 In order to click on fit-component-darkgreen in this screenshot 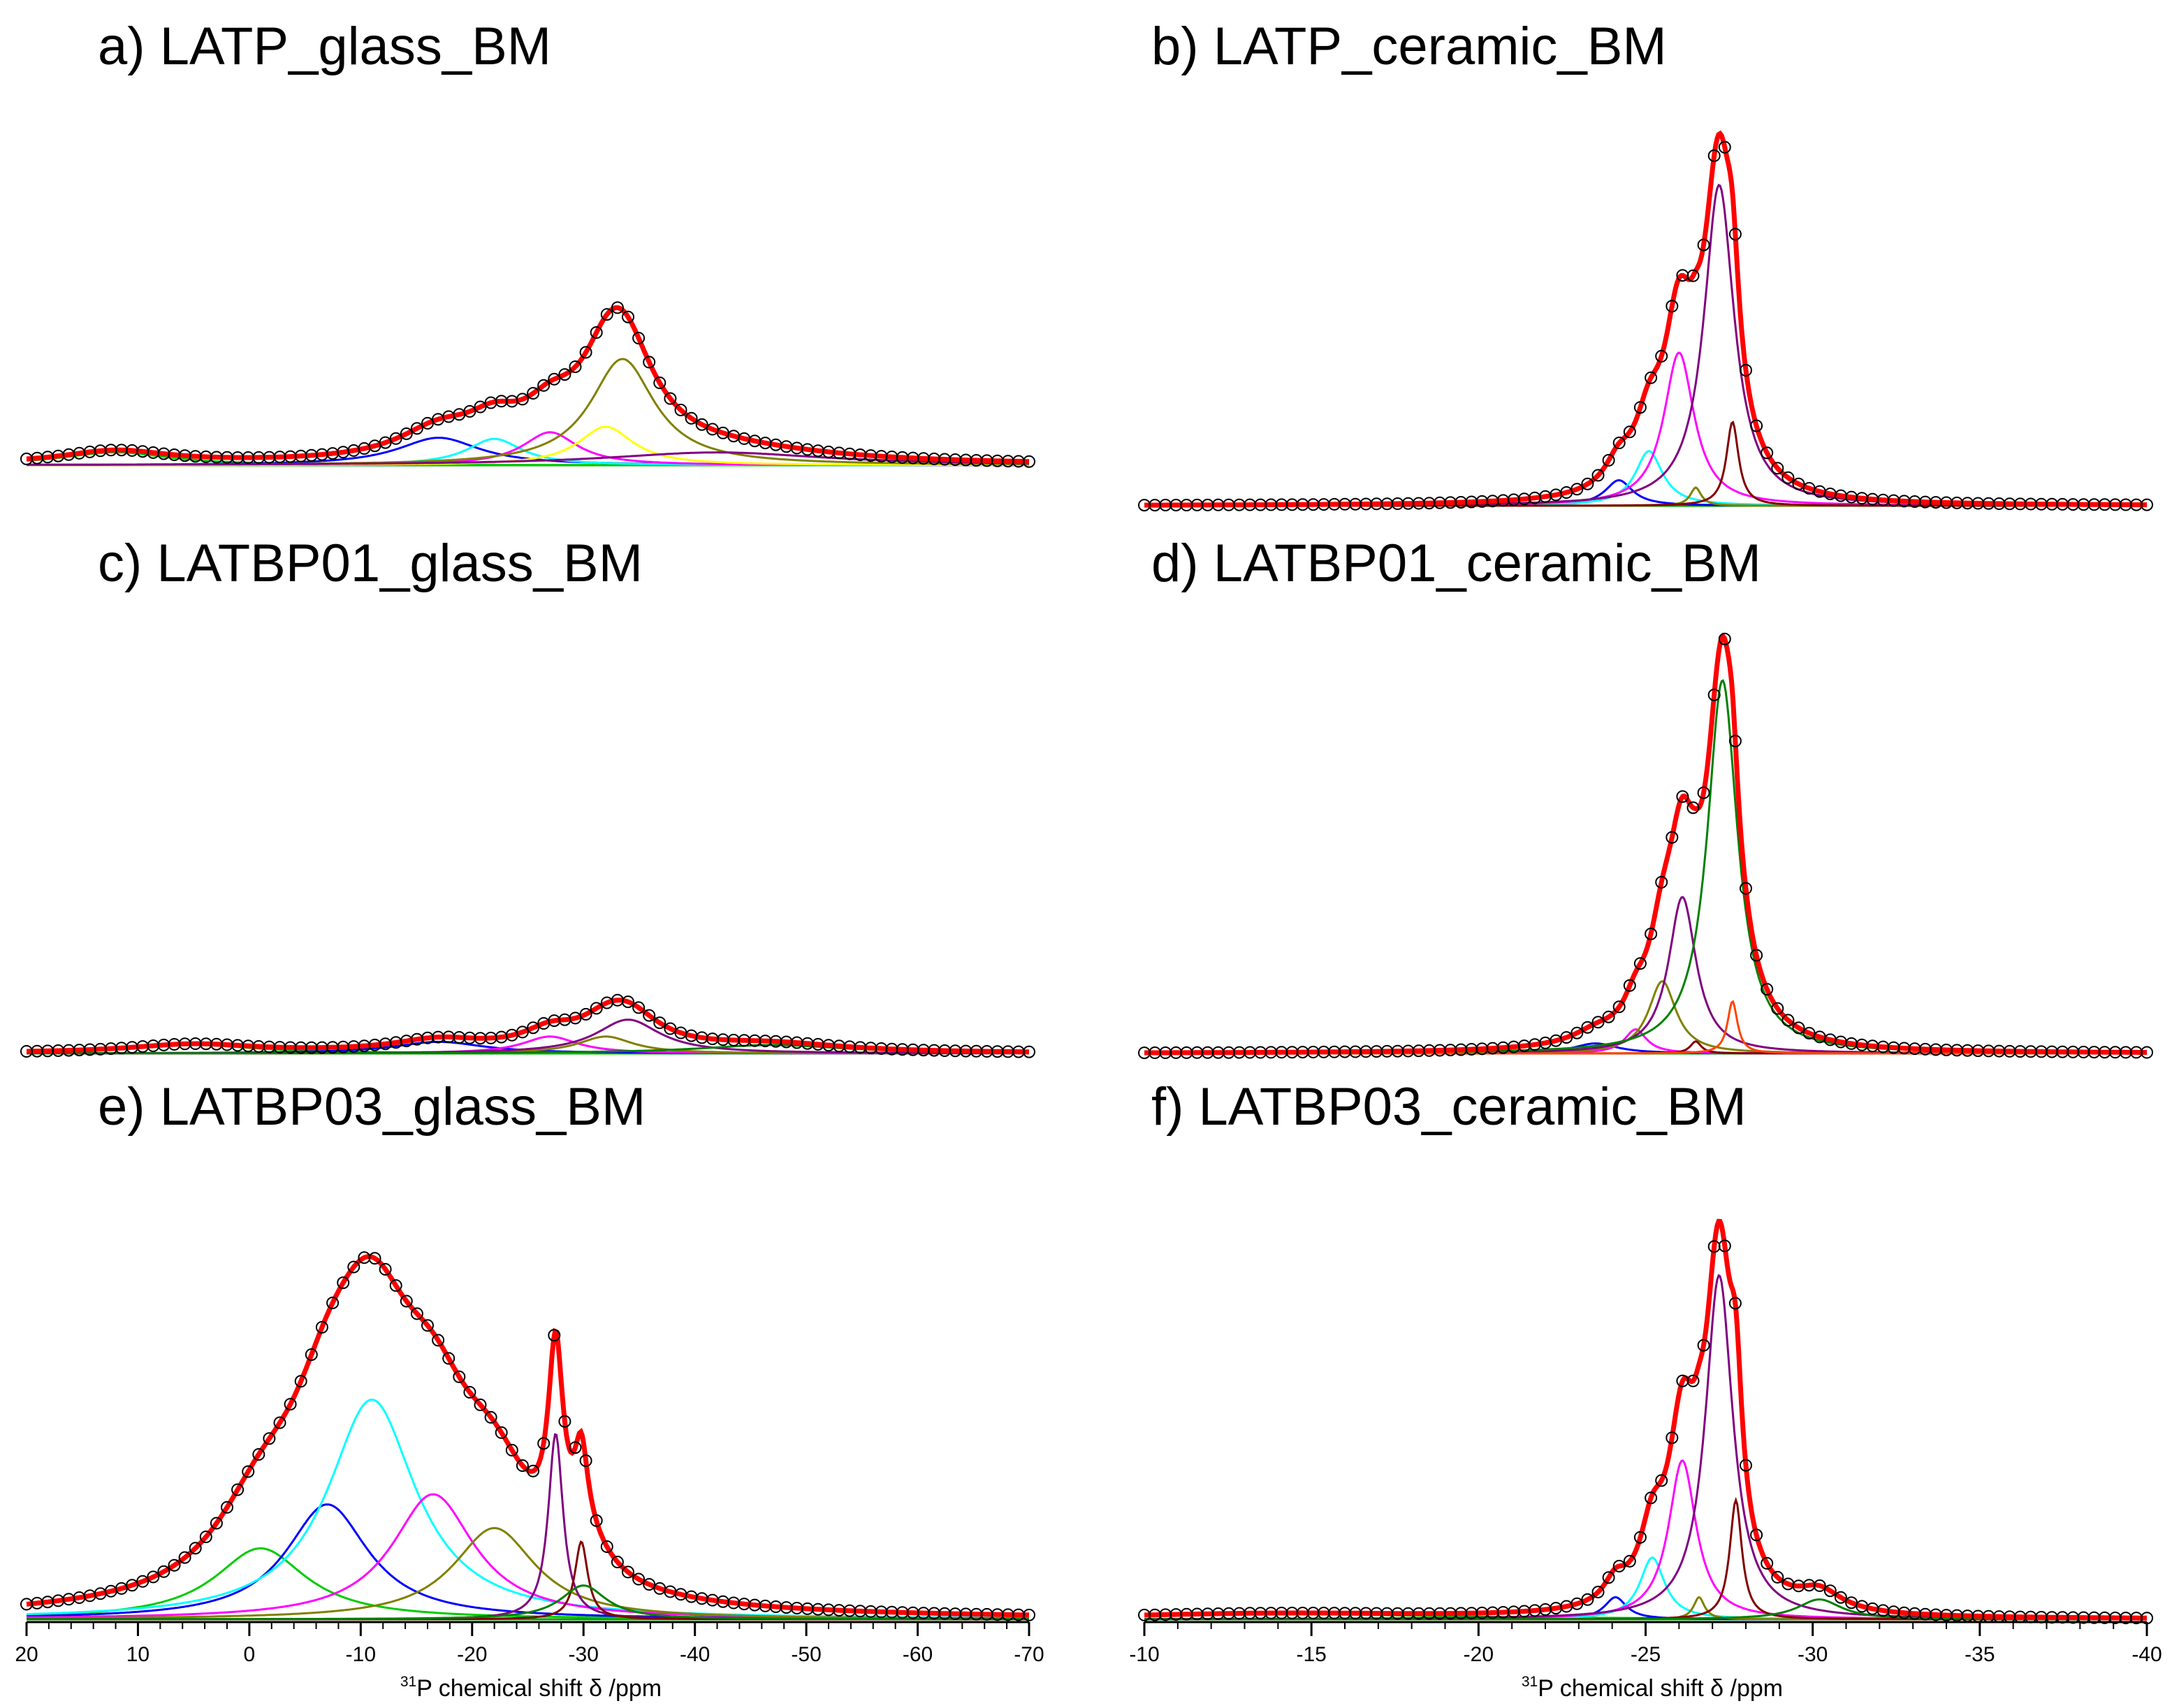, I will do `click(1646, 1610)`.